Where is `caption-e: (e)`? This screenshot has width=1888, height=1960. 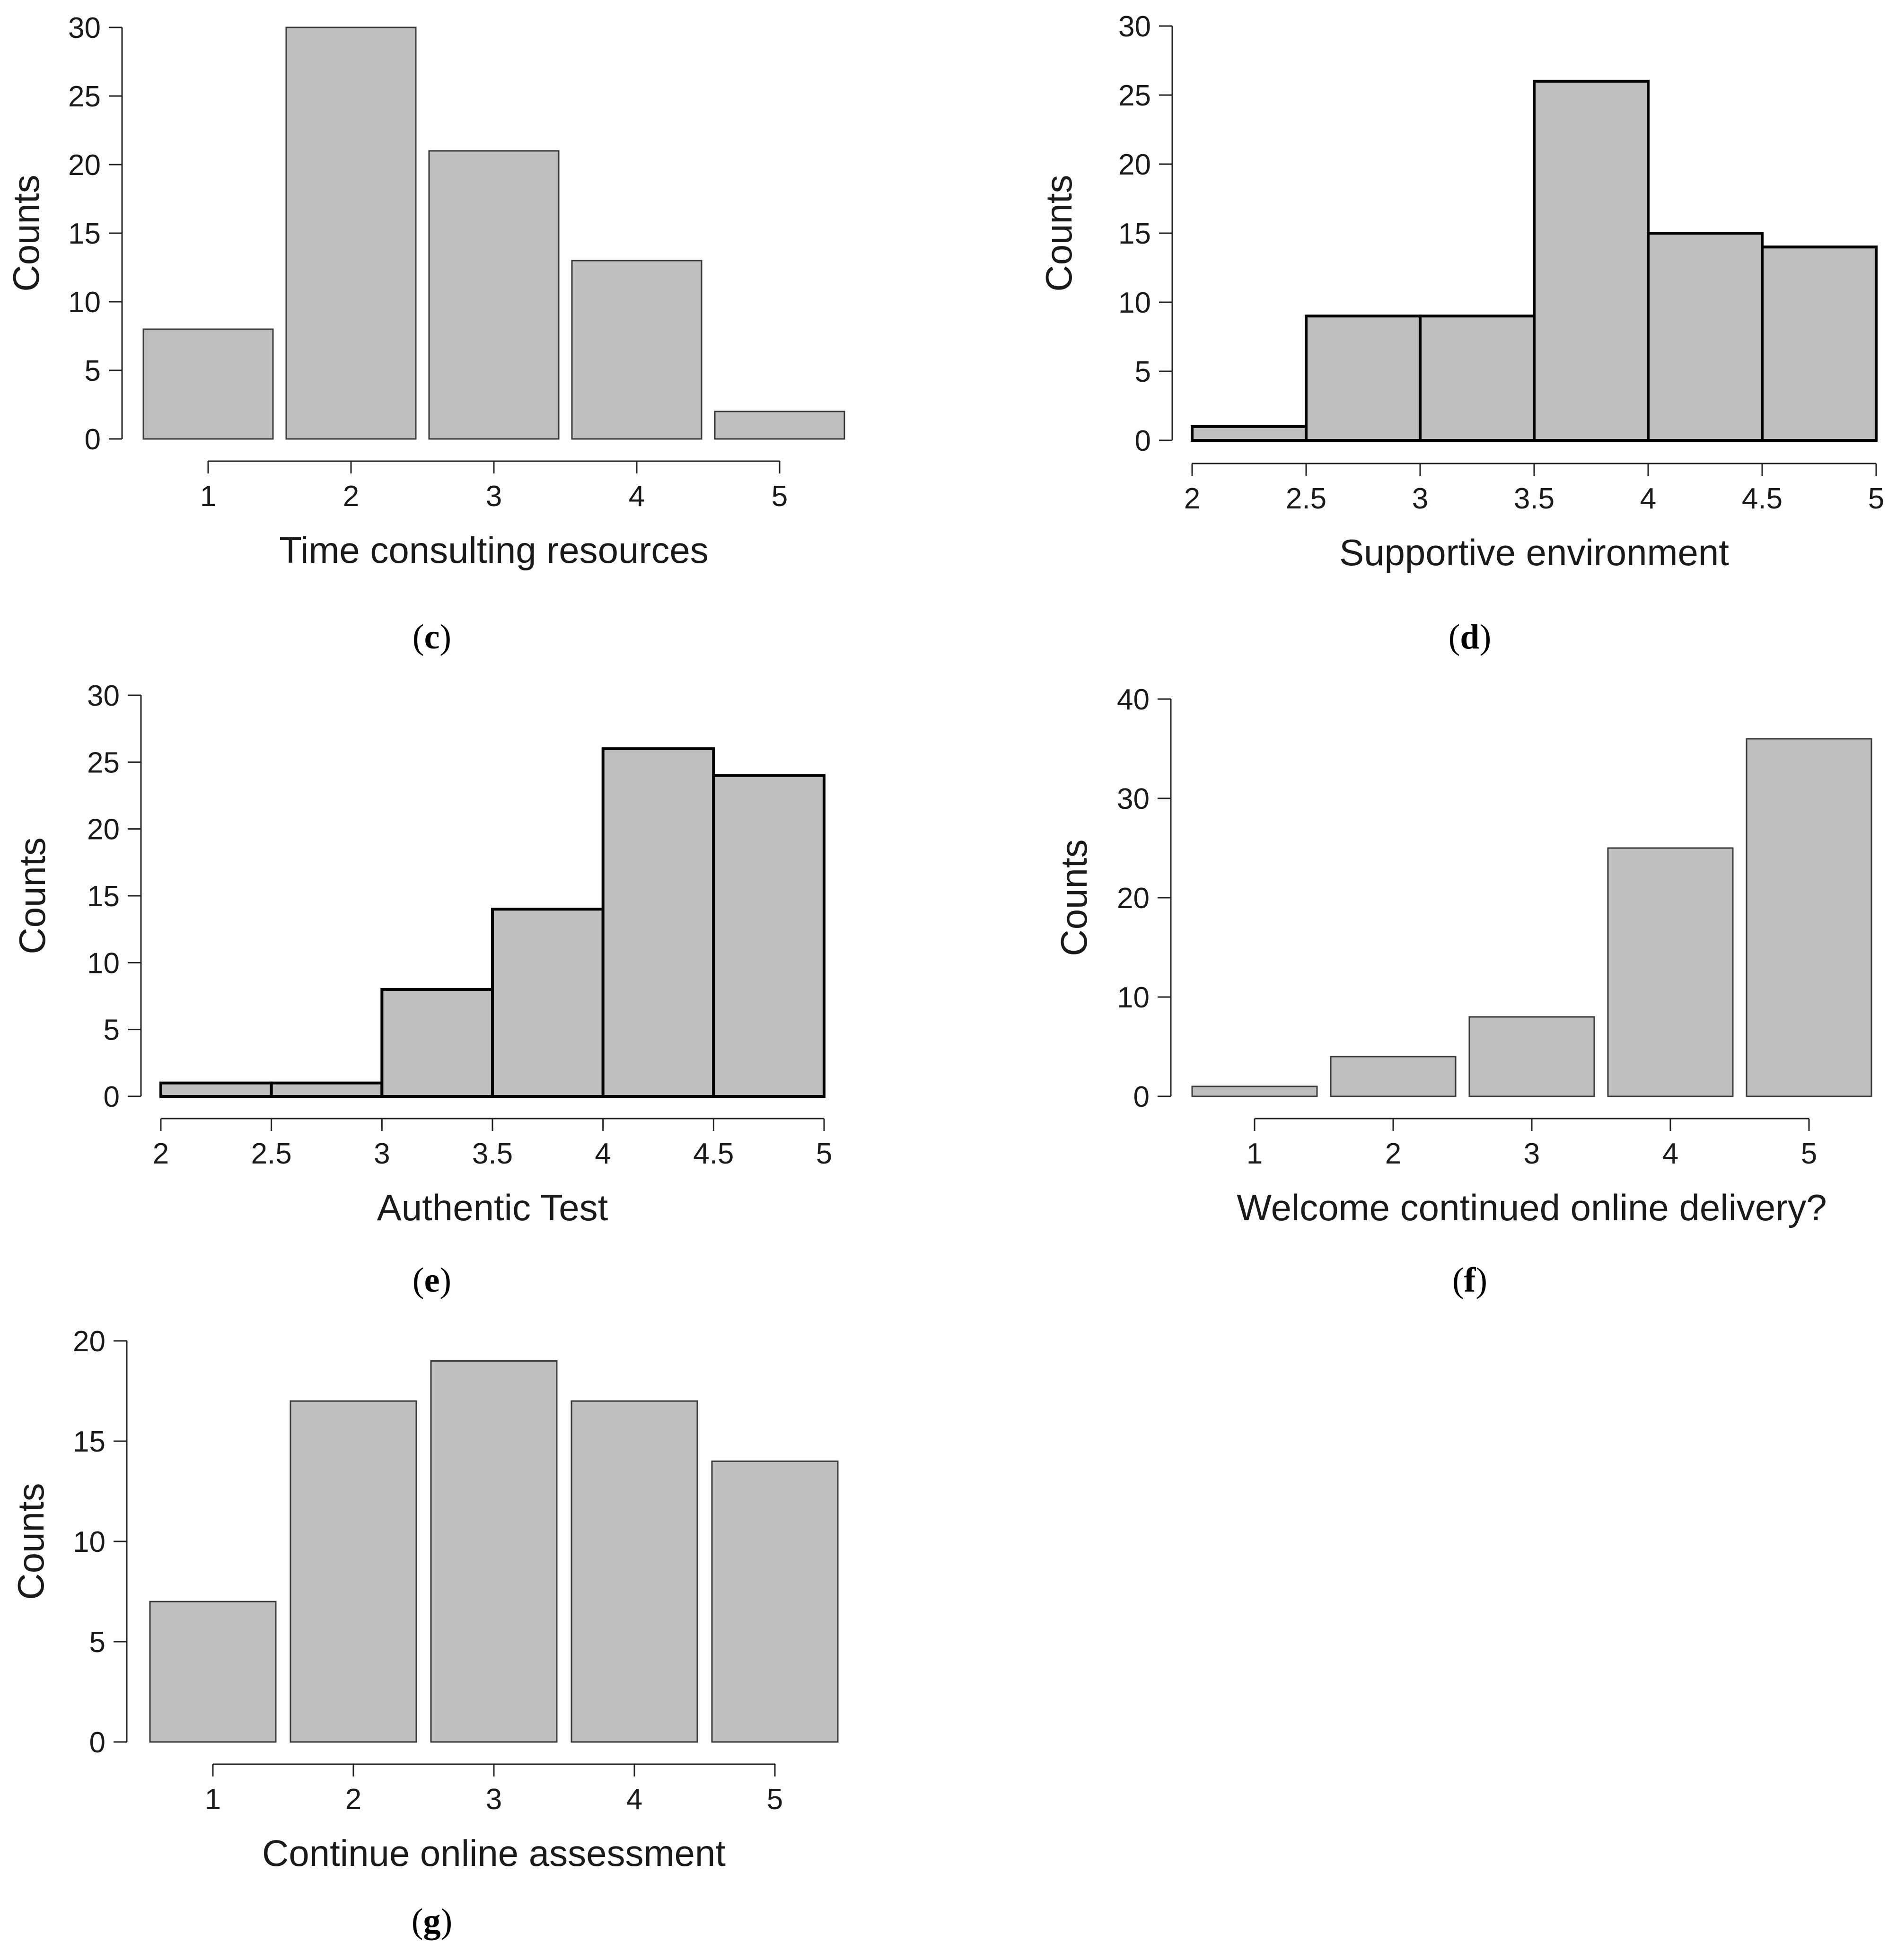
caption-e: (e) is located at coordinates (432, 1280).